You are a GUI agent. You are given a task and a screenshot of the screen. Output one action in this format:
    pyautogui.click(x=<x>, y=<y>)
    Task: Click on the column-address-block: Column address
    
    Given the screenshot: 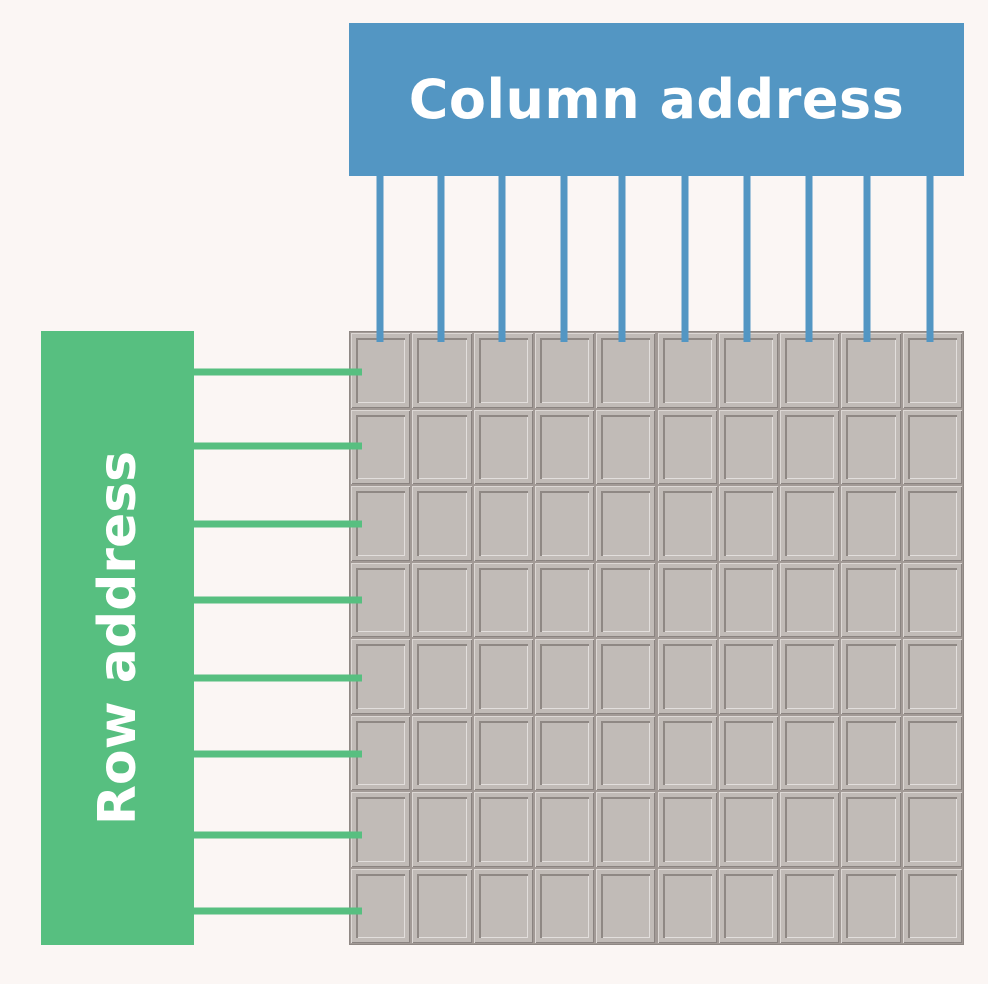 What is the action you would take?
    pyautogui.click(x=656, y=99)
    